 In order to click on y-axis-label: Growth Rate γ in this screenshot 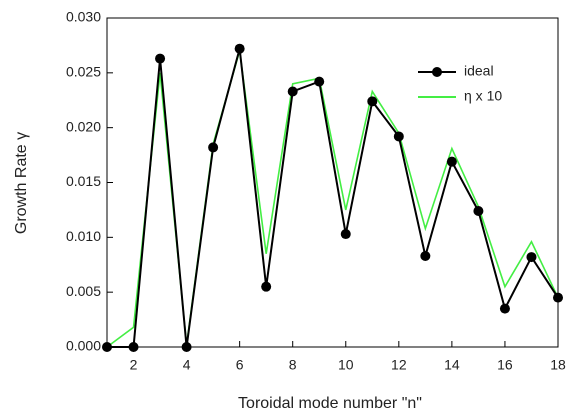, I will do `click(21, 183)`.